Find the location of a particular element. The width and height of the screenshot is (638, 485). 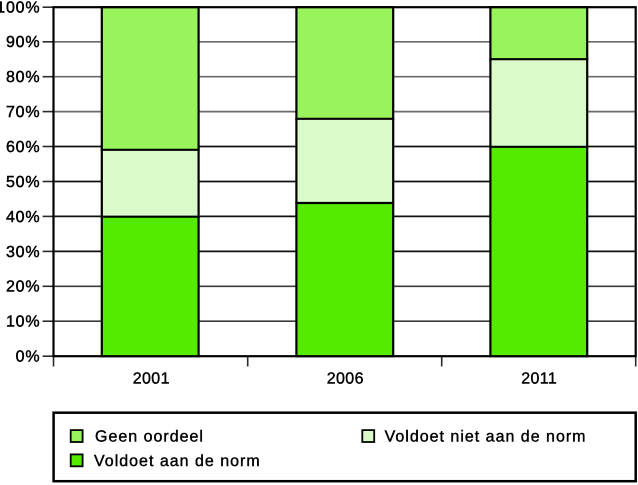

svg-text: 70% is located at coordinates (23, 112).